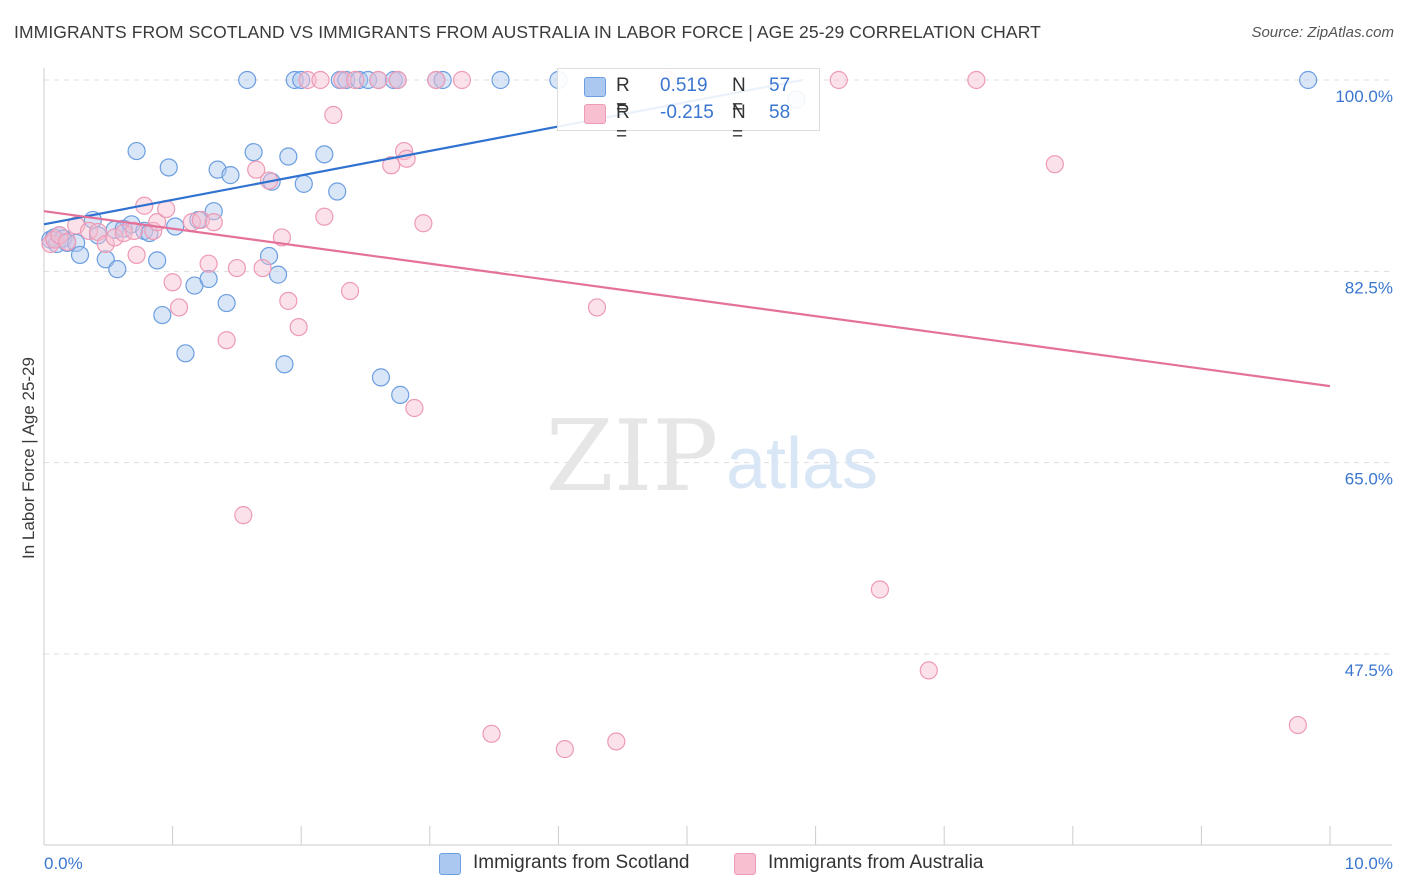 The image size is (1406, 892). I want to click on scotland-legend-swatch, so click(450, 864).